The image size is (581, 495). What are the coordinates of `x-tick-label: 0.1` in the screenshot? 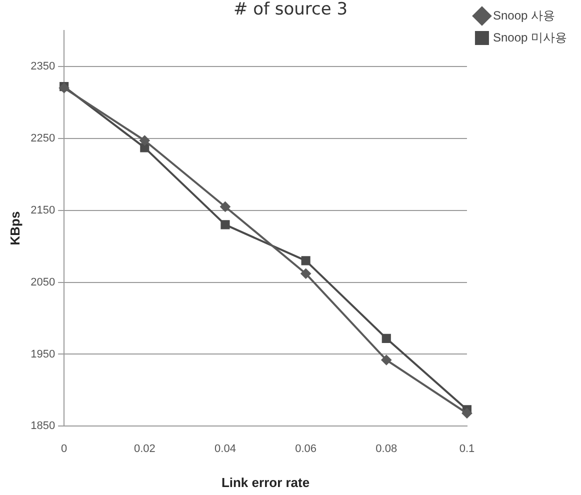 It's located at (467, 448).